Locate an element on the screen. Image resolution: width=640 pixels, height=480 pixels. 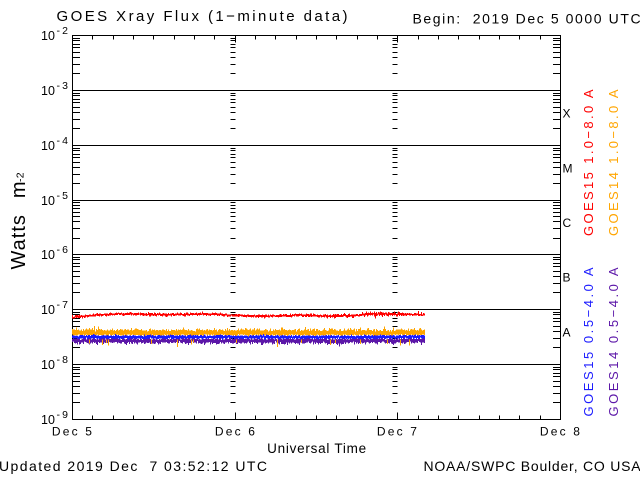
svg-text: NOAA/SWPC Boulder, CO USA is located at coordinates (532, 466).